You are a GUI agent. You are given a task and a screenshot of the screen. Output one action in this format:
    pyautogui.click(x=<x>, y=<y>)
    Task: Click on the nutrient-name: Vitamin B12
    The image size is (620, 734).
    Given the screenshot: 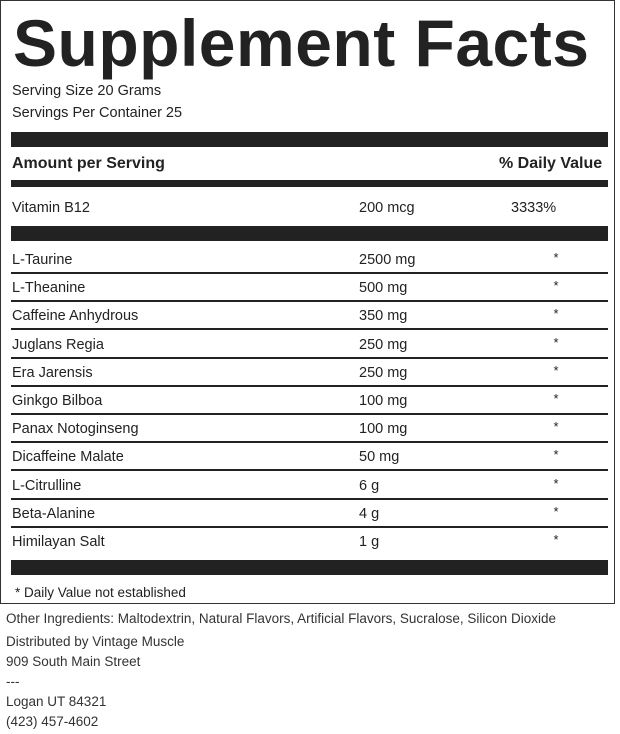 What is the action you would take?
    pyautogui.click(x=51, y=208)
    